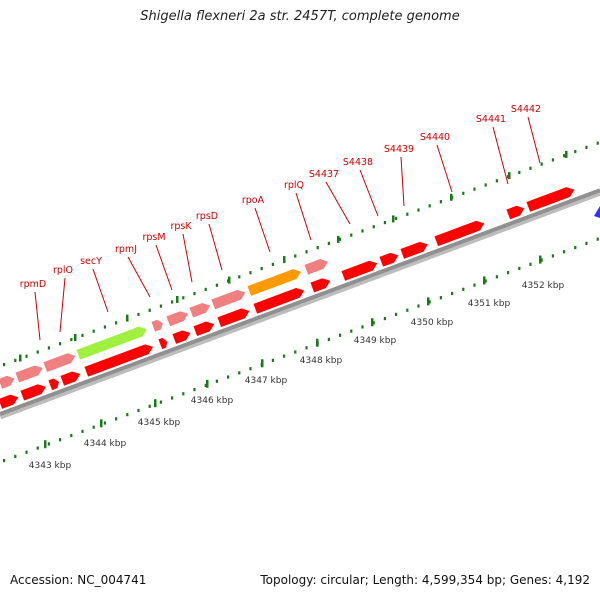 This screenshot has height=600, width=600. What do you see at coordinates (399, 149) in the screenshot?
I see `gene-label: S4439` at bounding box center [399, 149].